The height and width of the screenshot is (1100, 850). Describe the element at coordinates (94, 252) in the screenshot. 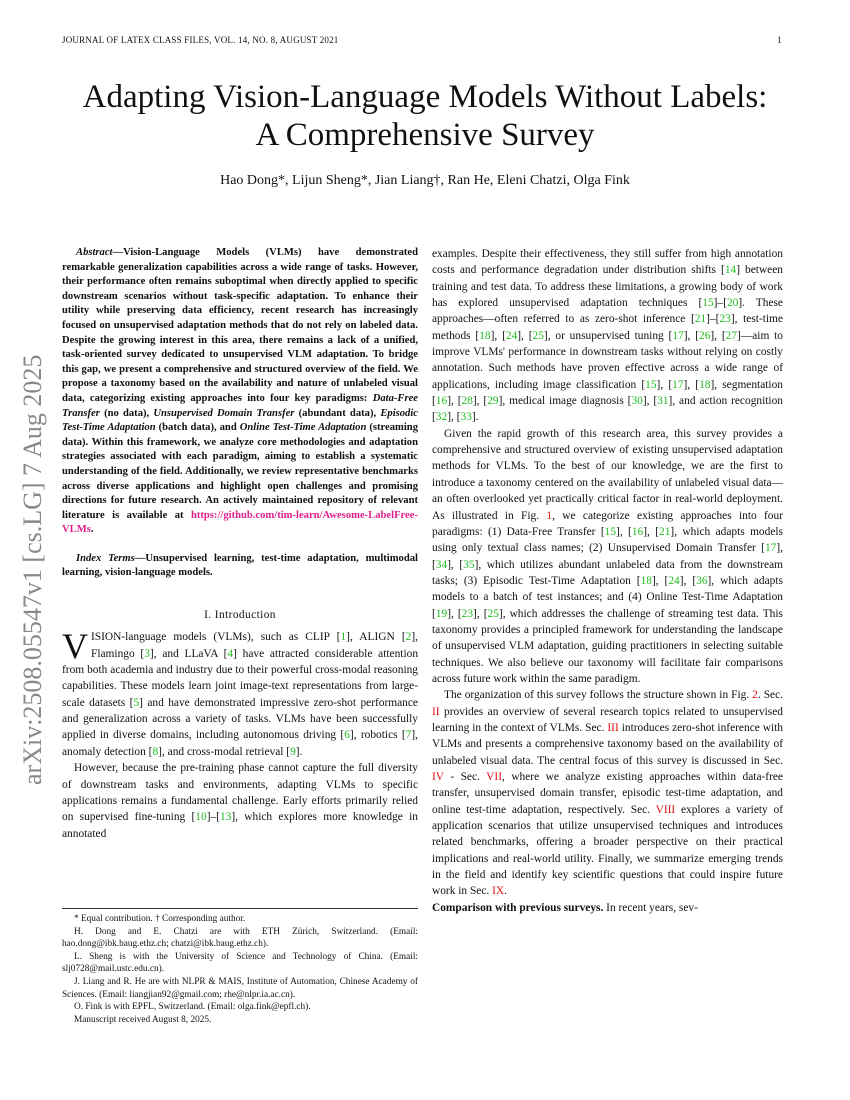

I see `abstract-label: Abstract` at that location.